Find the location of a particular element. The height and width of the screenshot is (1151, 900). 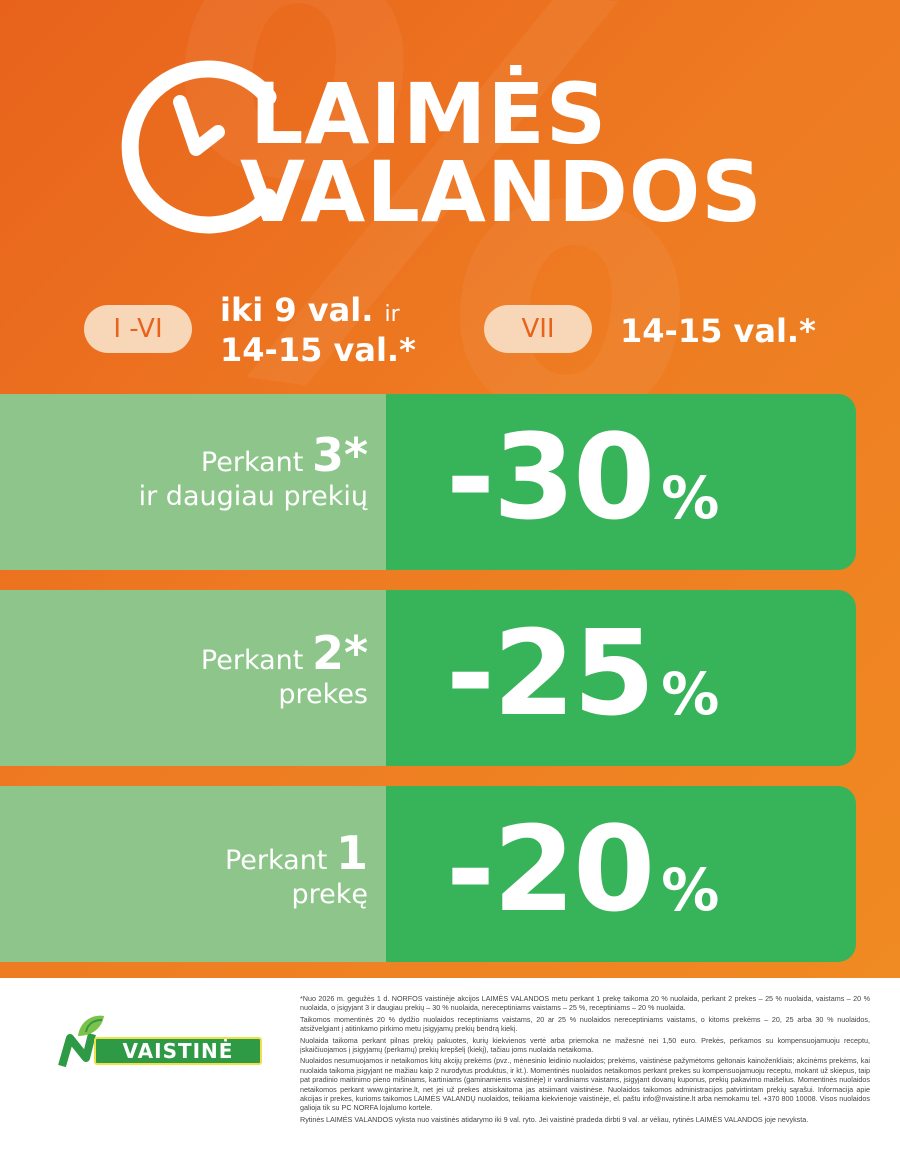

offer-suffix: ir daugiau prekių is located at coordinates (253, 496).